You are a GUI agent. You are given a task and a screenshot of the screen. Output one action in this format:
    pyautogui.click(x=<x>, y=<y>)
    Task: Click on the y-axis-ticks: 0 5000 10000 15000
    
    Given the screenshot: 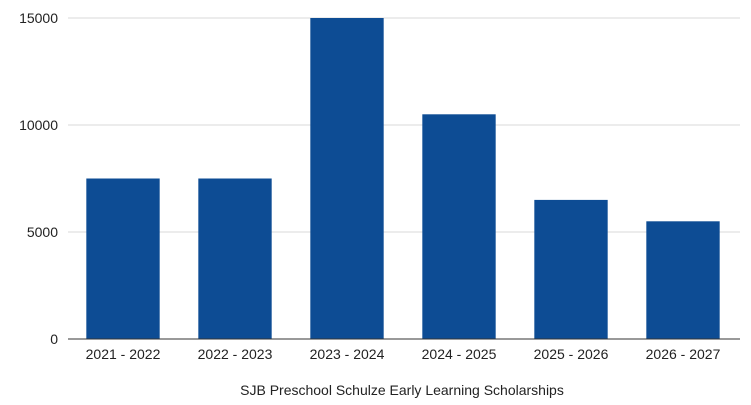 What is the action you would take?
    pyautogui.click(x=38, y=178)
    